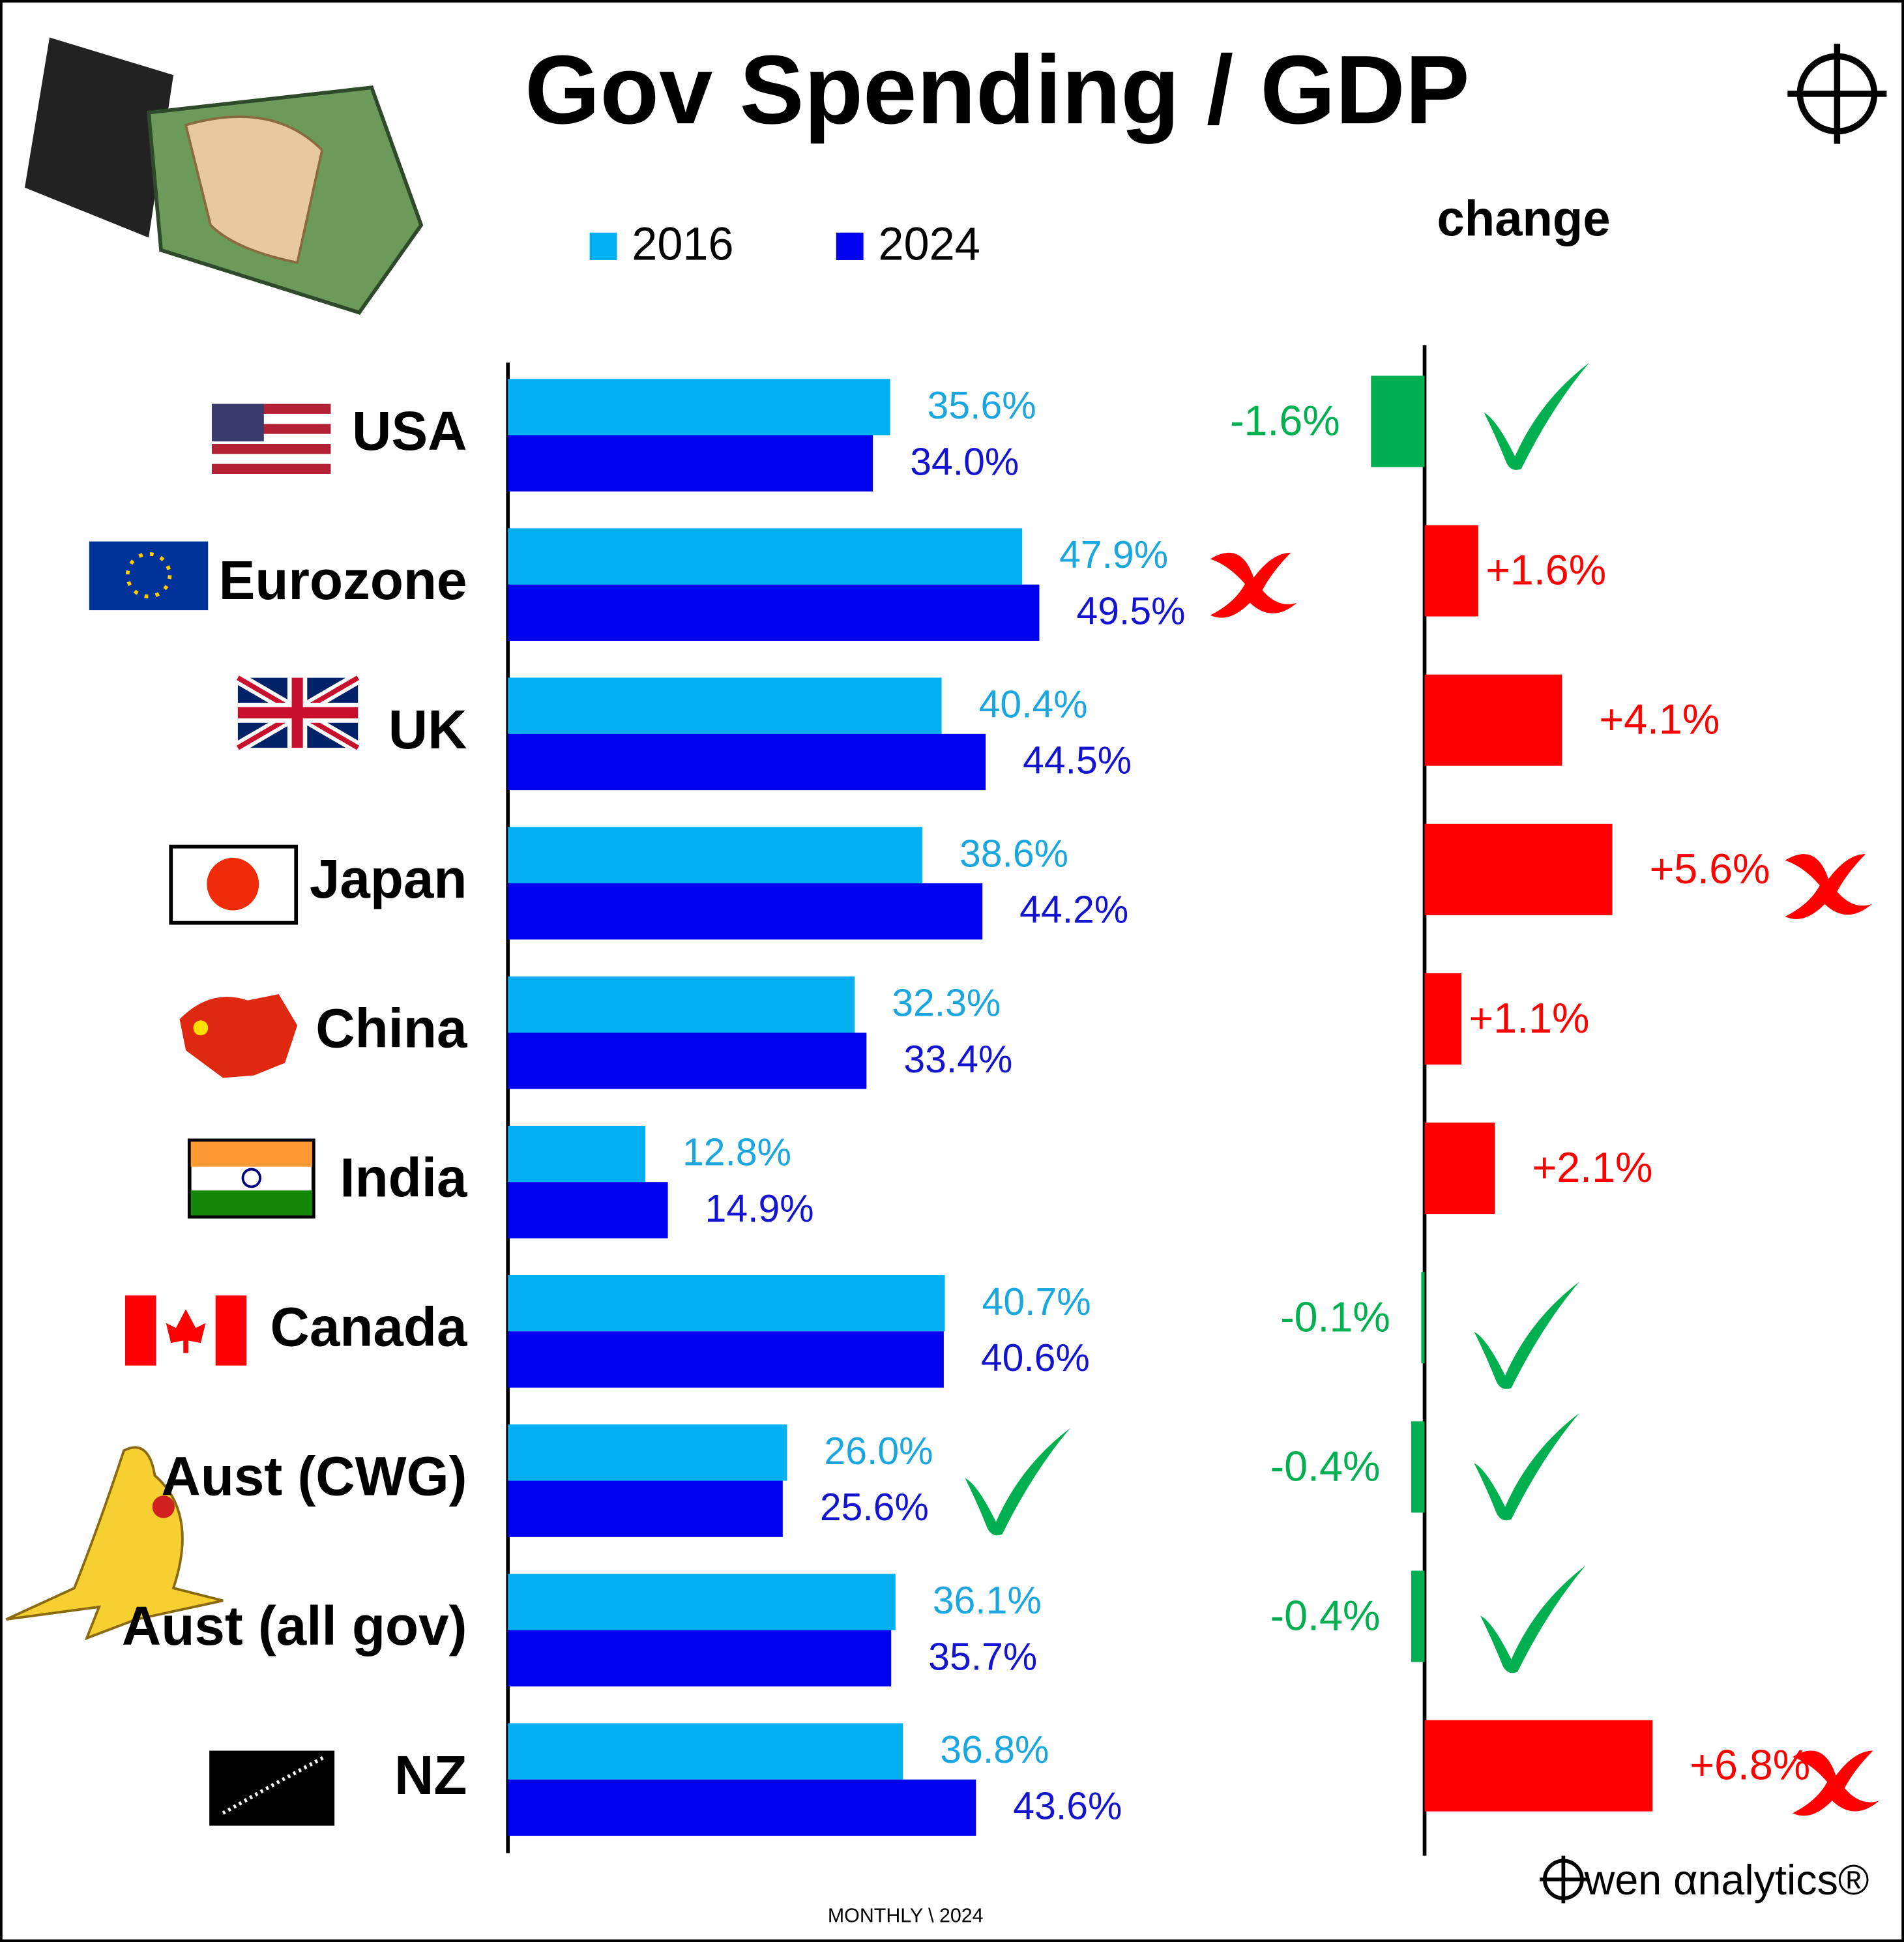 Image resolution: width=1904 pixels, height=1942 pixels. What do you see at coordinates (682, 243) in the screenshot?
I see `legend-label: 2016` at bounding box center [682, 243].